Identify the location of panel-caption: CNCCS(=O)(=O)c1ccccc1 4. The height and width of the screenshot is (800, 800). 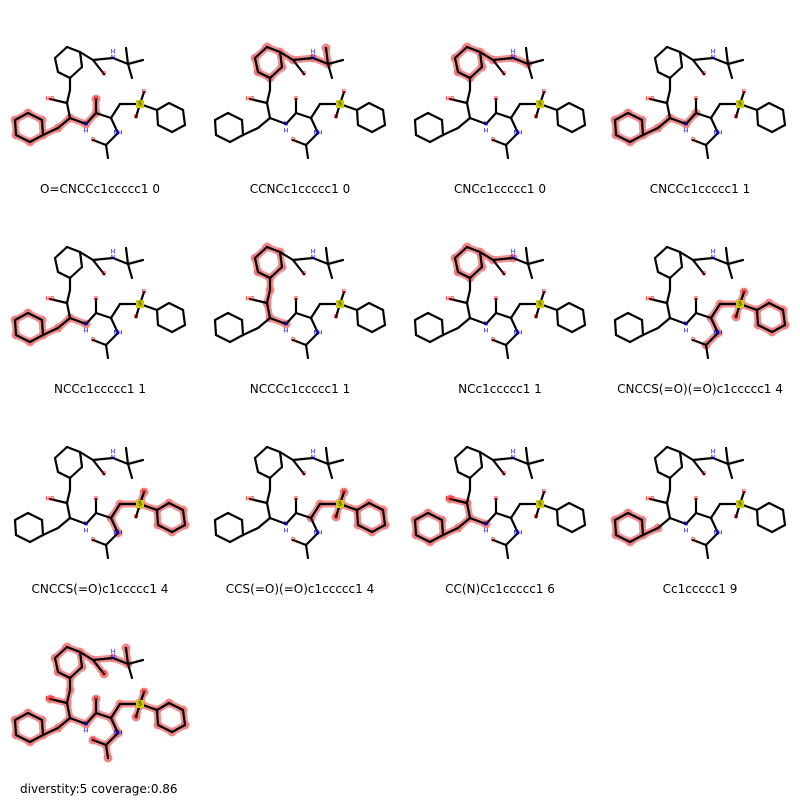
(700, 389).